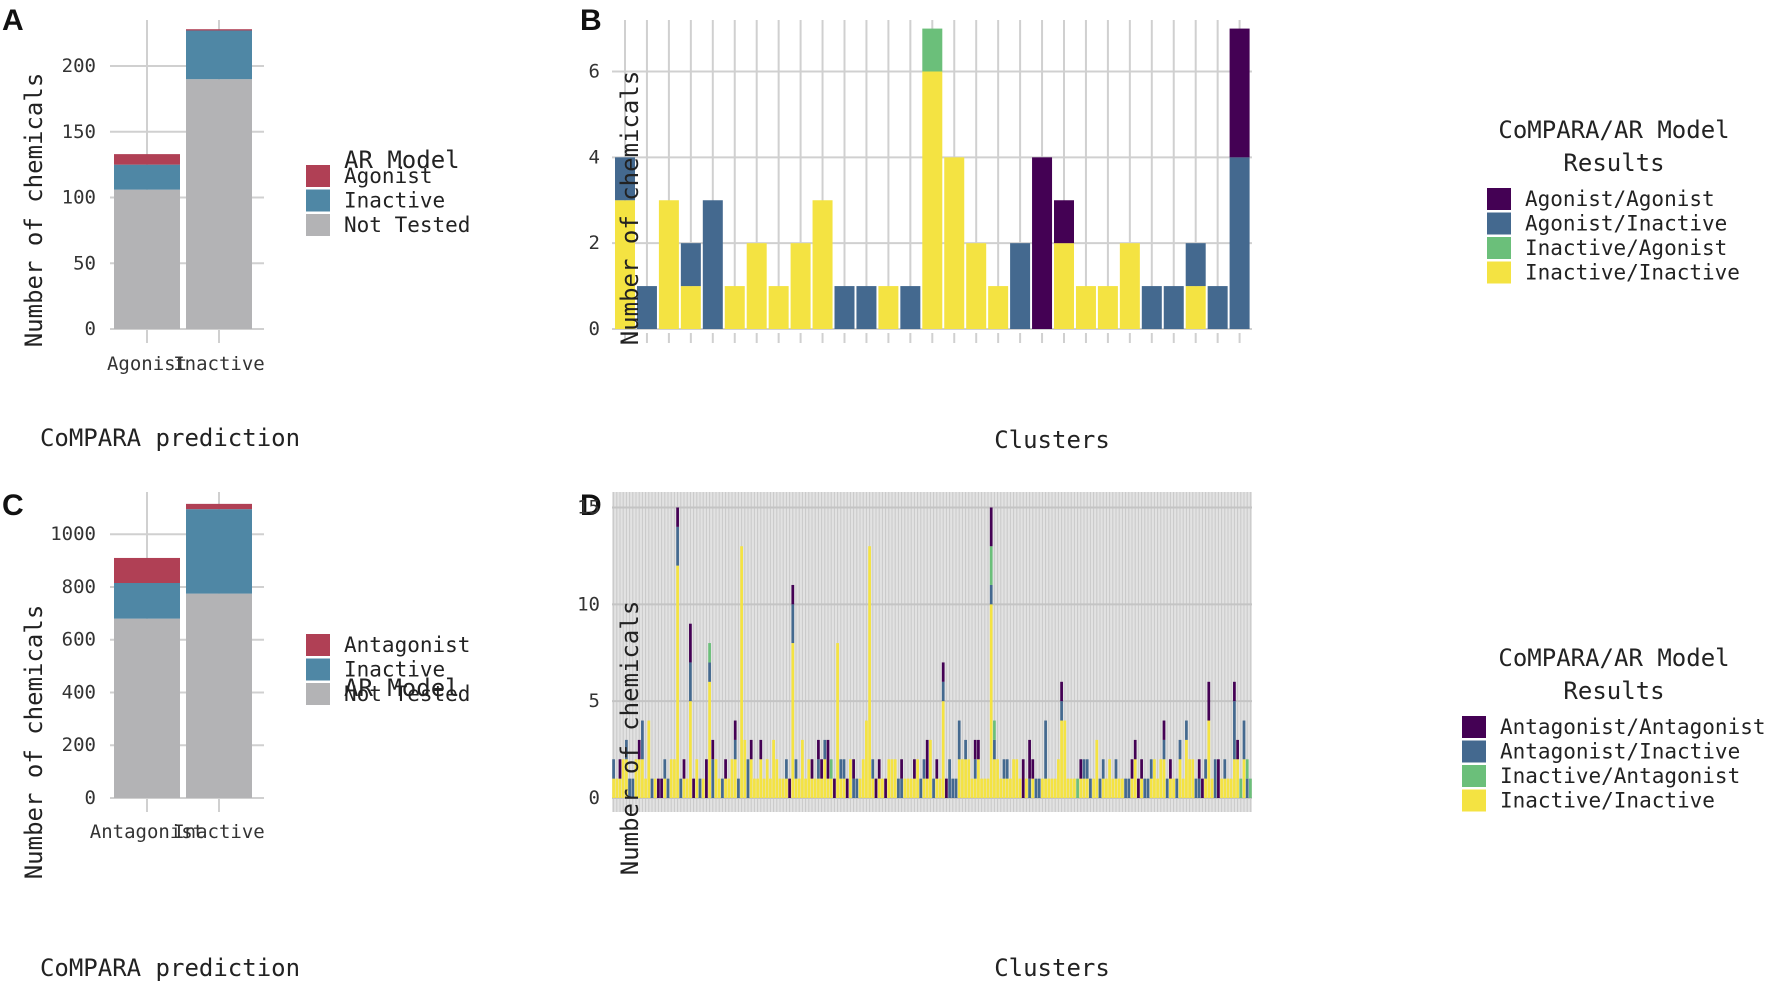 This screenshot has height=986, width=1772. What do you see at coordinates (869, 672) in the screenshot?
I see `bar-cluster-81-ii` at bounding box center [869, 672].